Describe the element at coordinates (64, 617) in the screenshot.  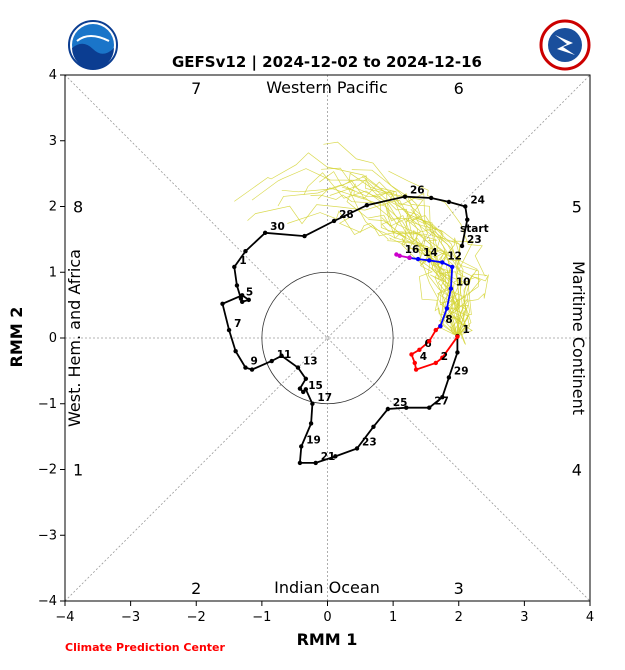
I see `x-tick-label: −4` at that location.